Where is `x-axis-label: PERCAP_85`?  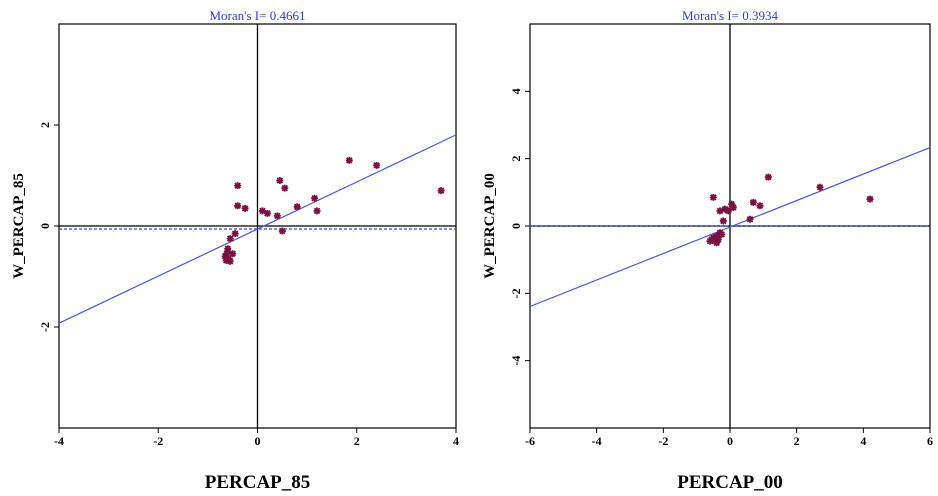 x-axis-label: PERCAP_85 is located at coordinates (258, 482).